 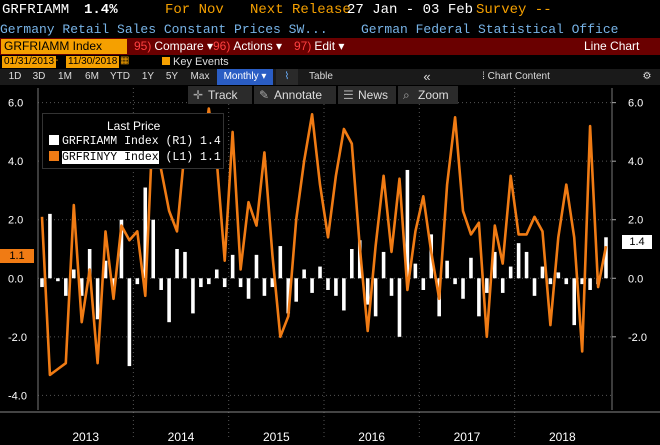 I want to click on legend-series-name: GRFRINYY Index, so click(x=110, y=157).